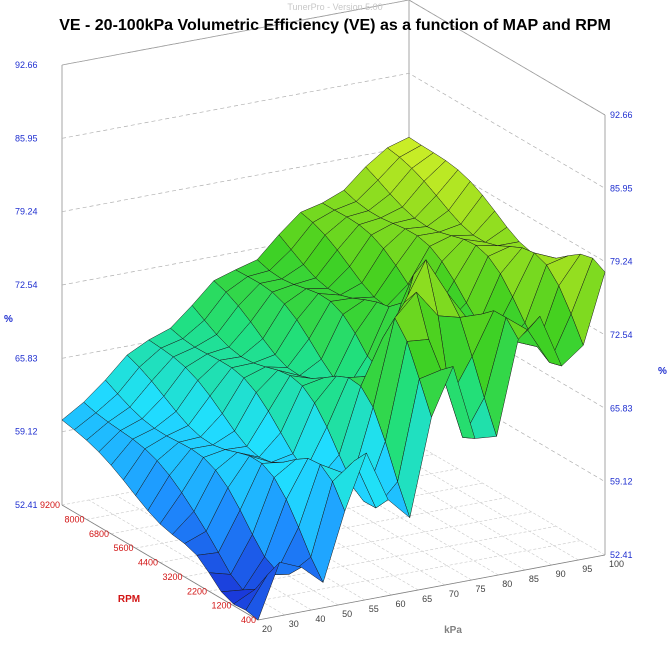 The width and height of the screenshot is (670, 661). Describe the element at coordinates (99, 534) in the screenshot. I see `y-tick-label: 6800` at that location.